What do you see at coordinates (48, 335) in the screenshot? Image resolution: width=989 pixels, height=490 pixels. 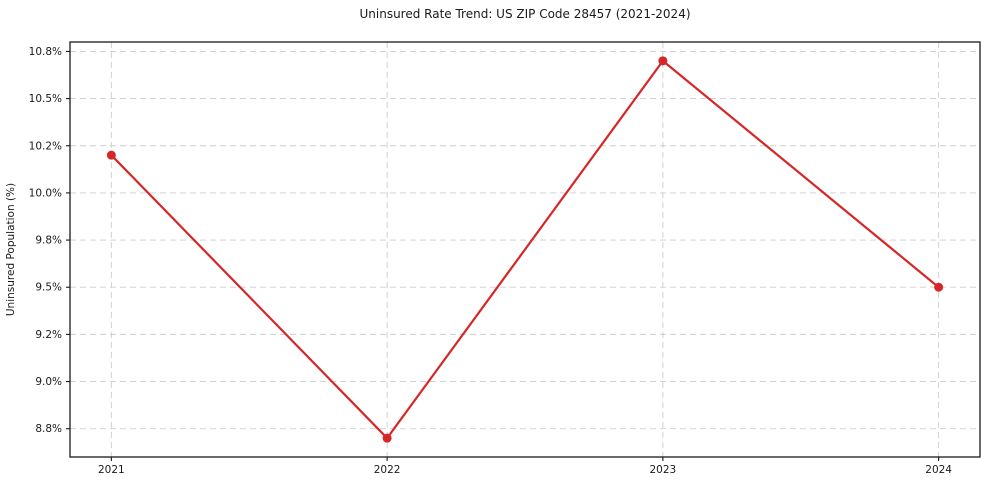 I see `y-tick-label: 9.2%` at bounding box center [48, 335].